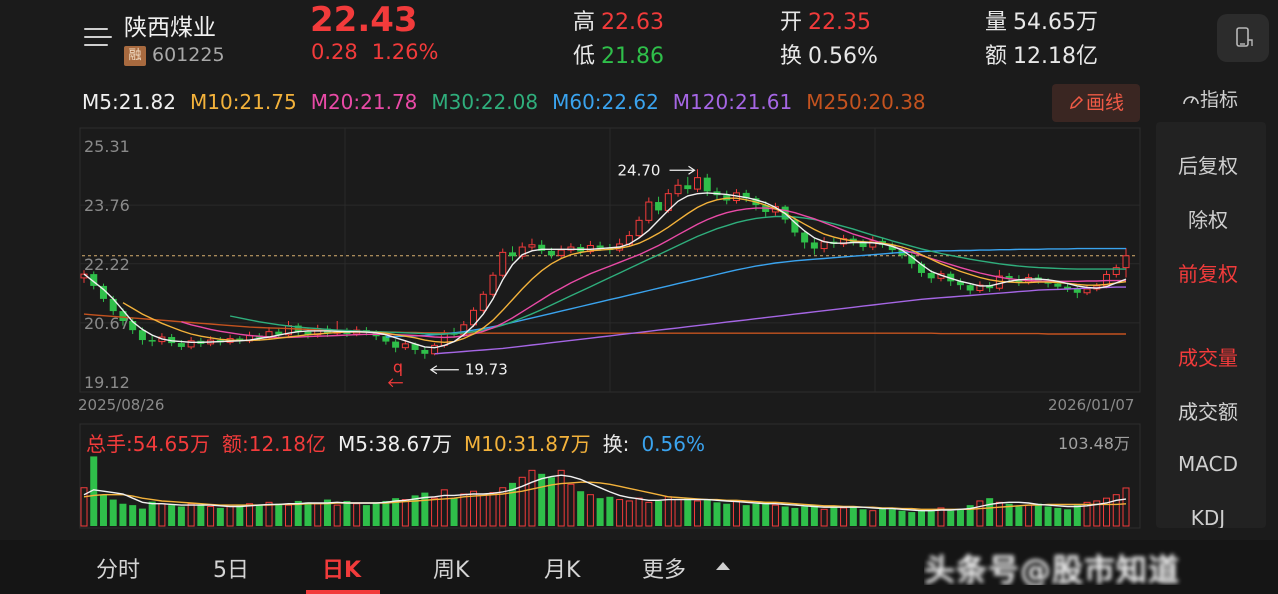  Describe the element at coordinates (188, 55) in the screenshot. I see `stock-code: 601225` at that location.